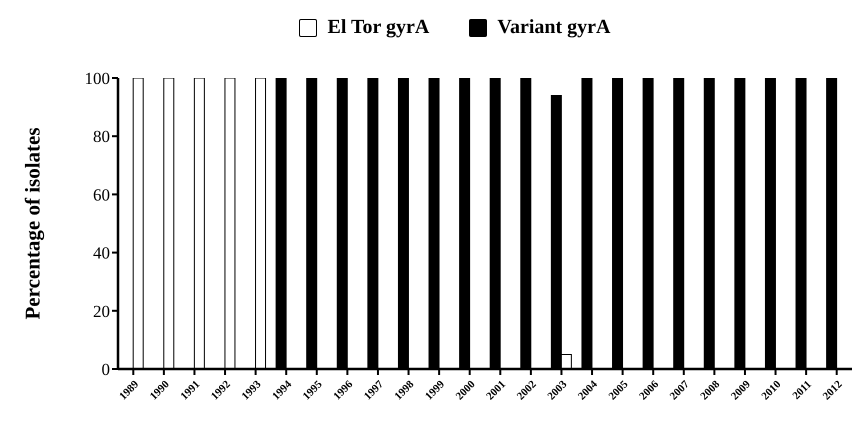  What do you see at coordinates (802, 390) in the screenshot?
I see `x-tick-label: 2011` at bounding box center [802, 390].